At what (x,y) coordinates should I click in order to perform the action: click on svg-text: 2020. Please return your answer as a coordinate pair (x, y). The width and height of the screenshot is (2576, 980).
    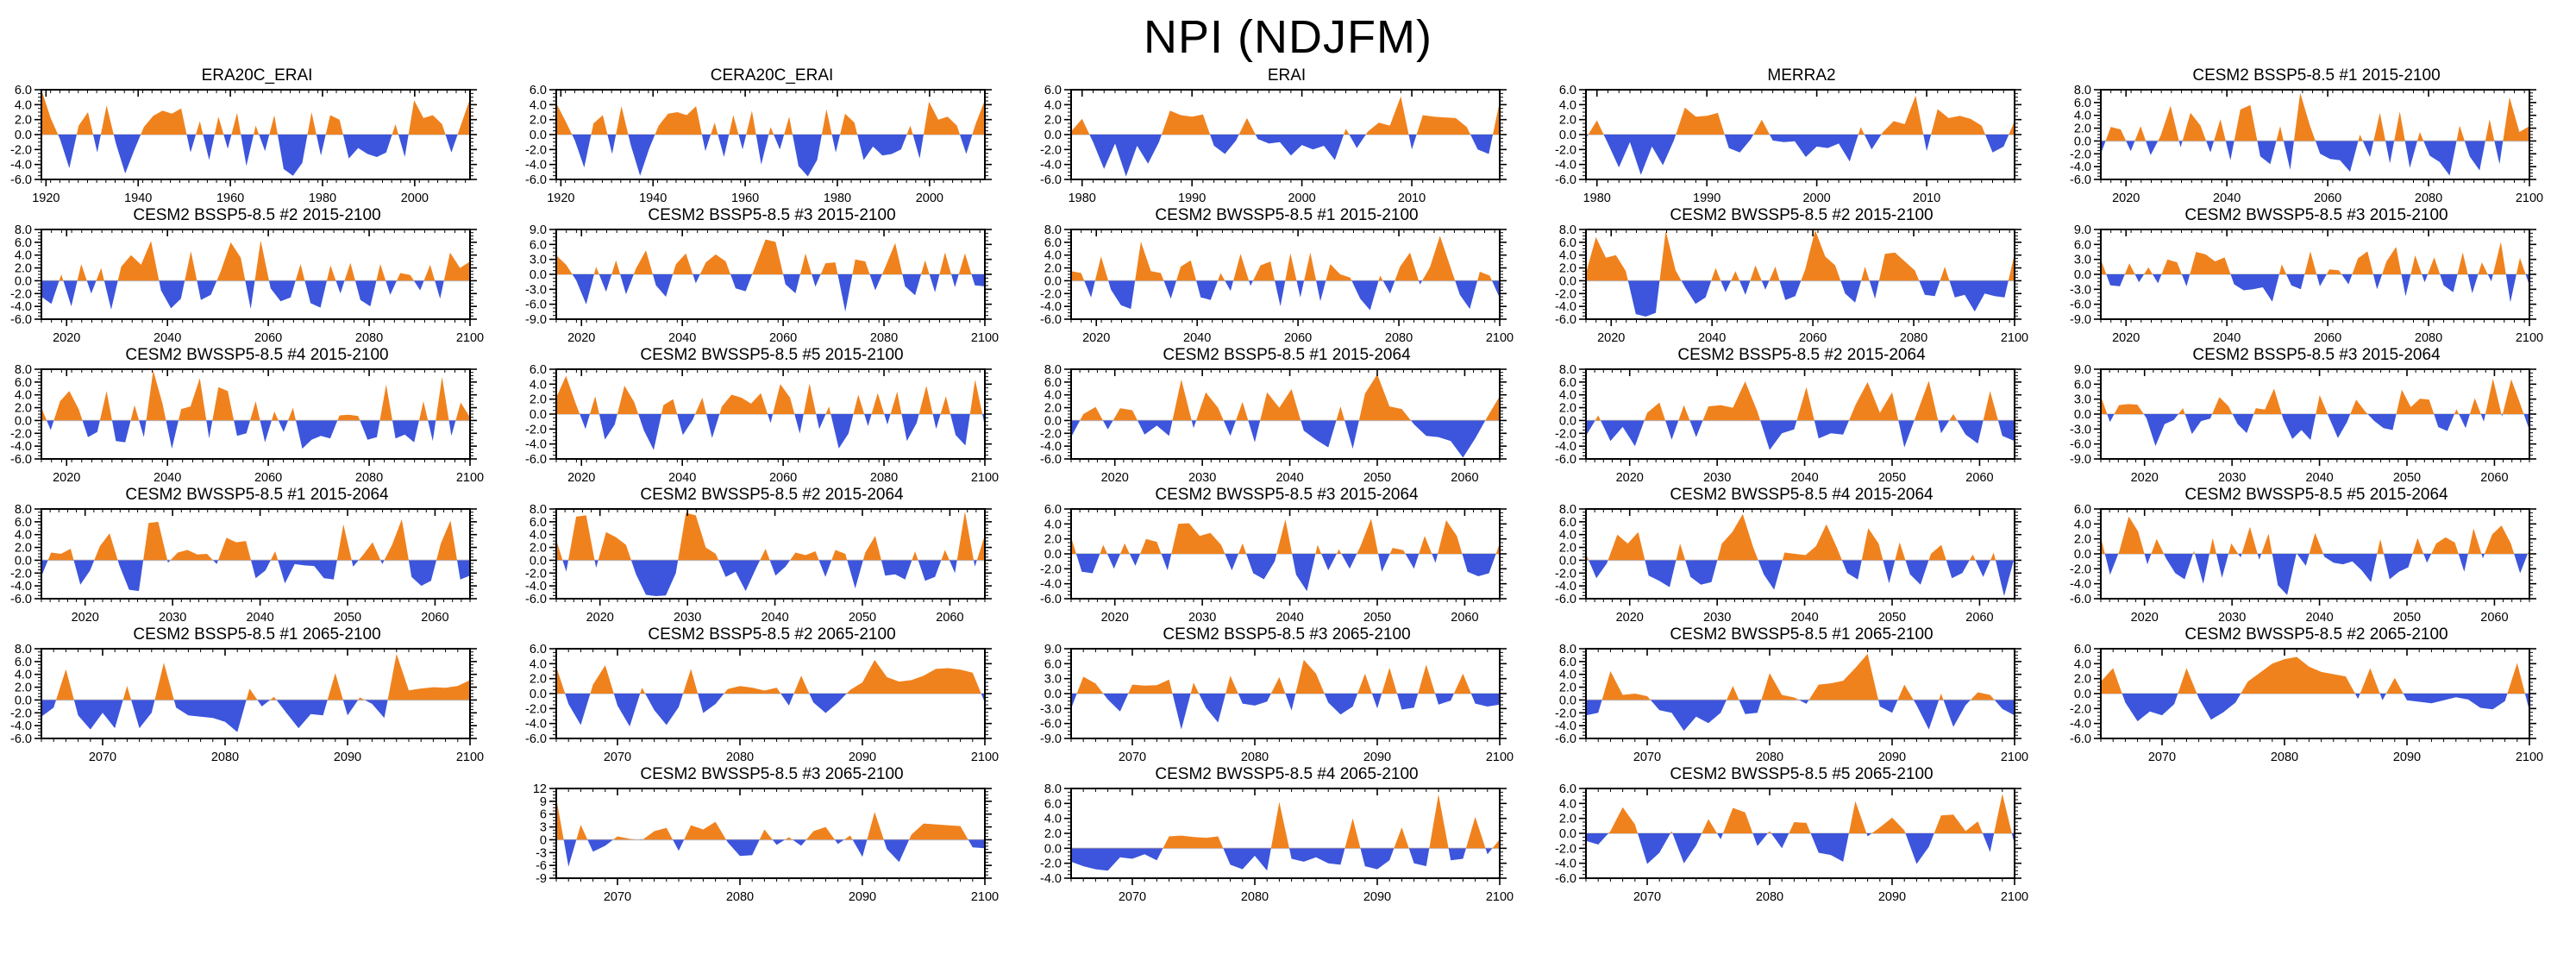
    Looking at the image, I should click on (2145, 478).